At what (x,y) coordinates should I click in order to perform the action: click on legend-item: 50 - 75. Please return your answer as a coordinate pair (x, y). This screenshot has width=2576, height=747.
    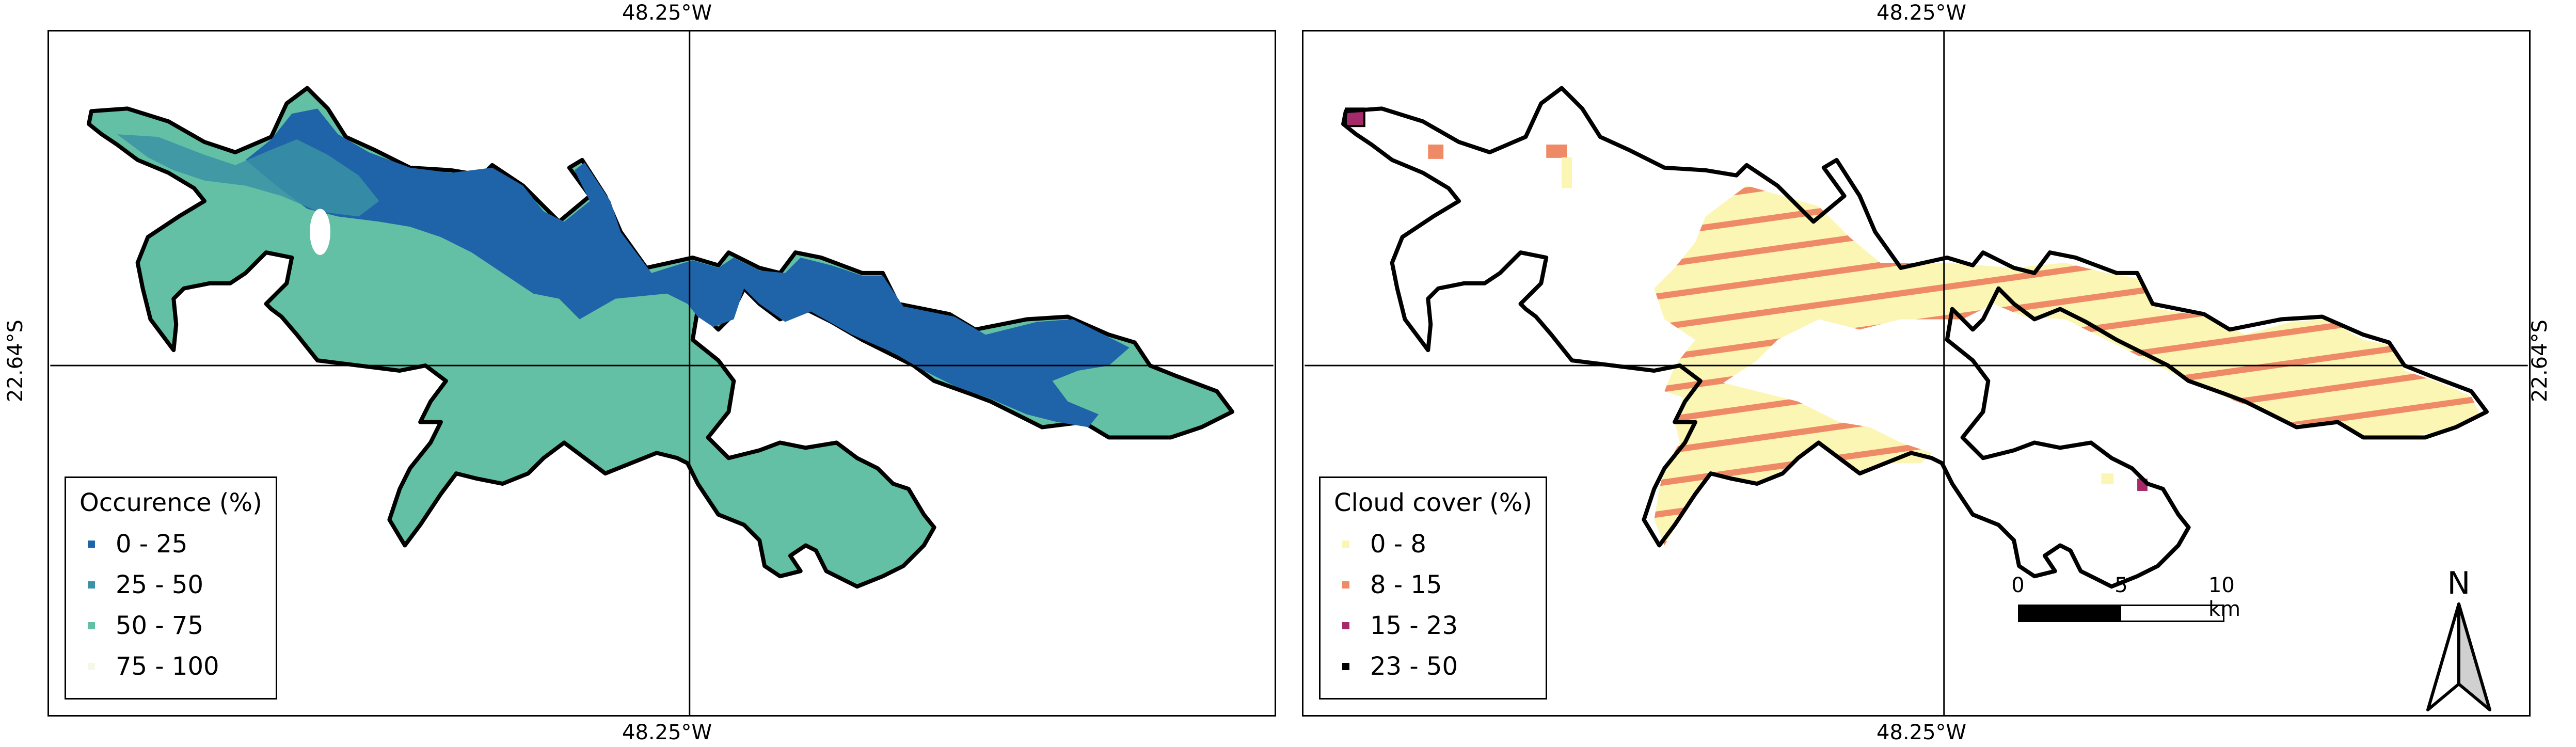
    Looking at the image, I should click on (170, 625).